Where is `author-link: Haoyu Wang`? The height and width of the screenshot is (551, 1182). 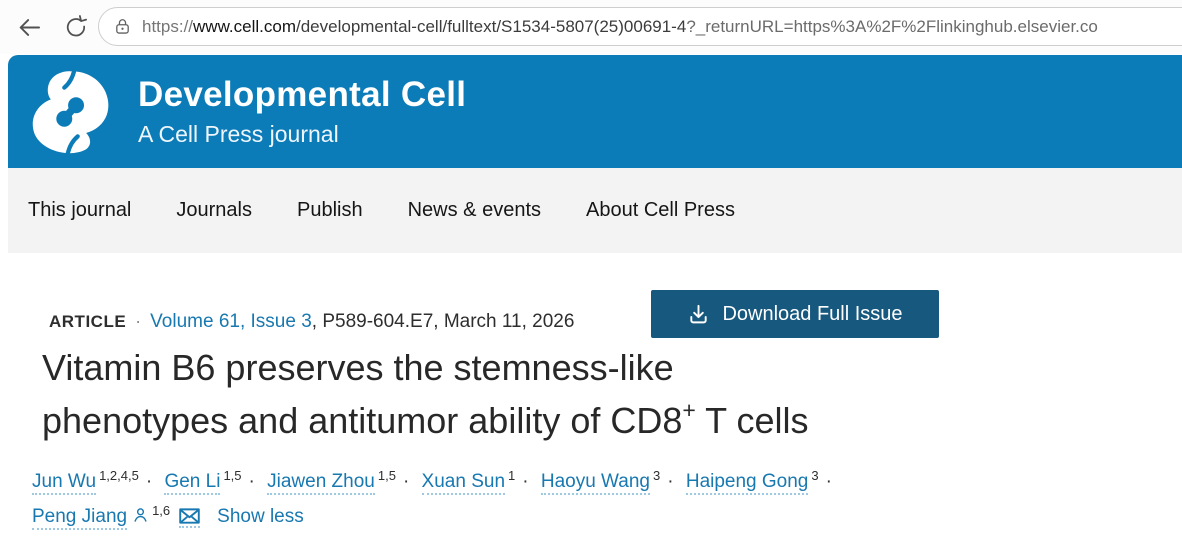 author-link: Haoyu Wang is located at coordinates (595, 483).